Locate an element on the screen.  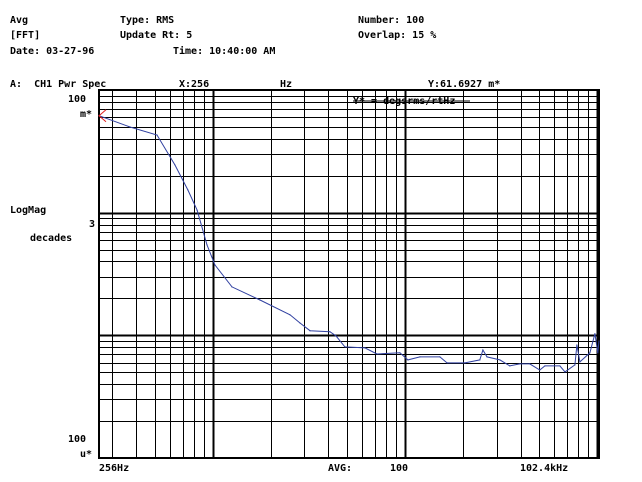
y-axis-label: LogMag is located at coordinates (28, 210).